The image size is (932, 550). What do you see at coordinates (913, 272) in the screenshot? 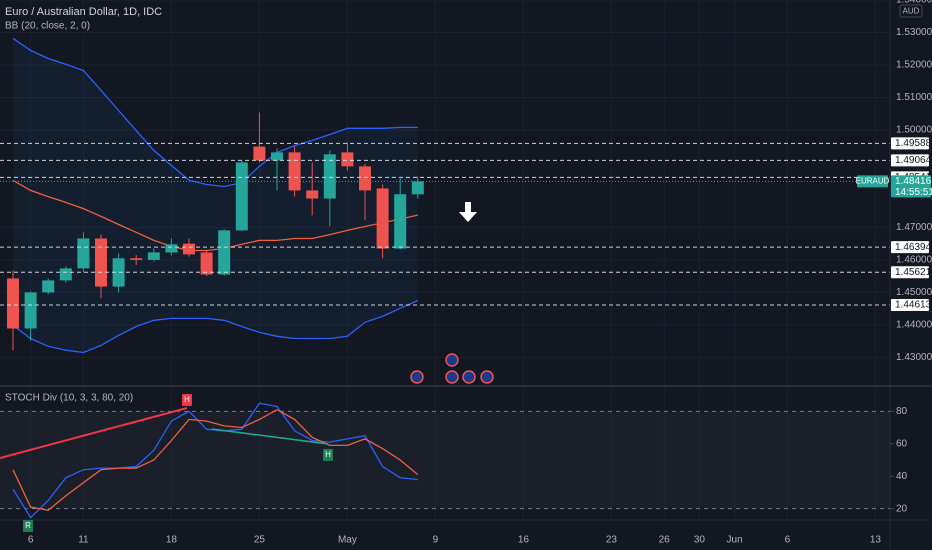
I see `level-label: 1.45621` at bounding box center [913, 272].